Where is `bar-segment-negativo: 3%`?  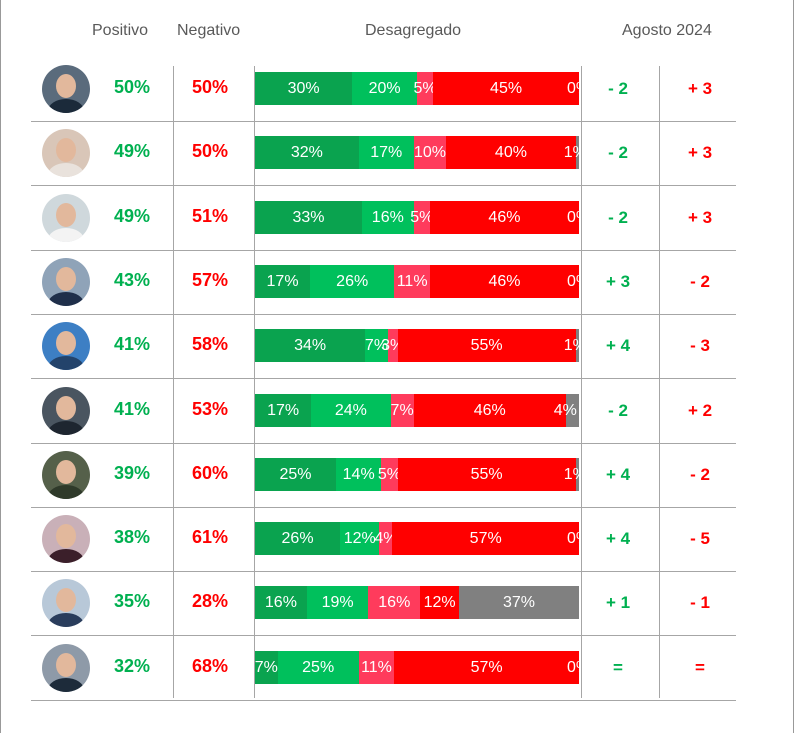 bar-segment-negativo: 3% is located at coordinates (392, 346).